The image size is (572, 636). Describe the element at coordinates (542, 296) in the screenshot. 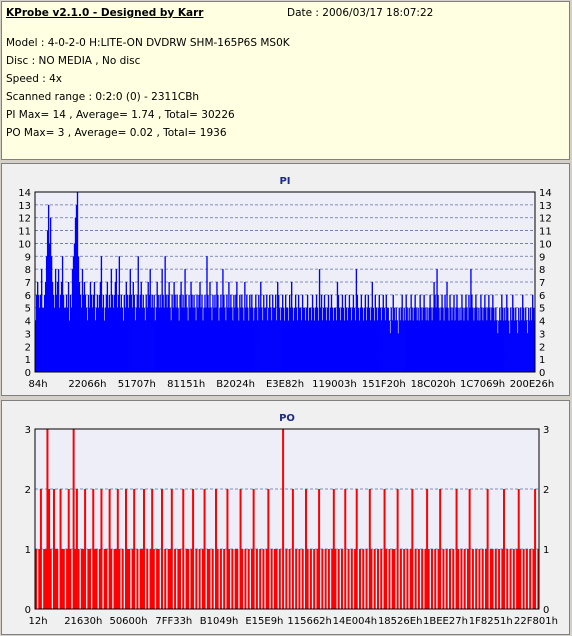

I see `pi-ytick-right: 6` at that location.